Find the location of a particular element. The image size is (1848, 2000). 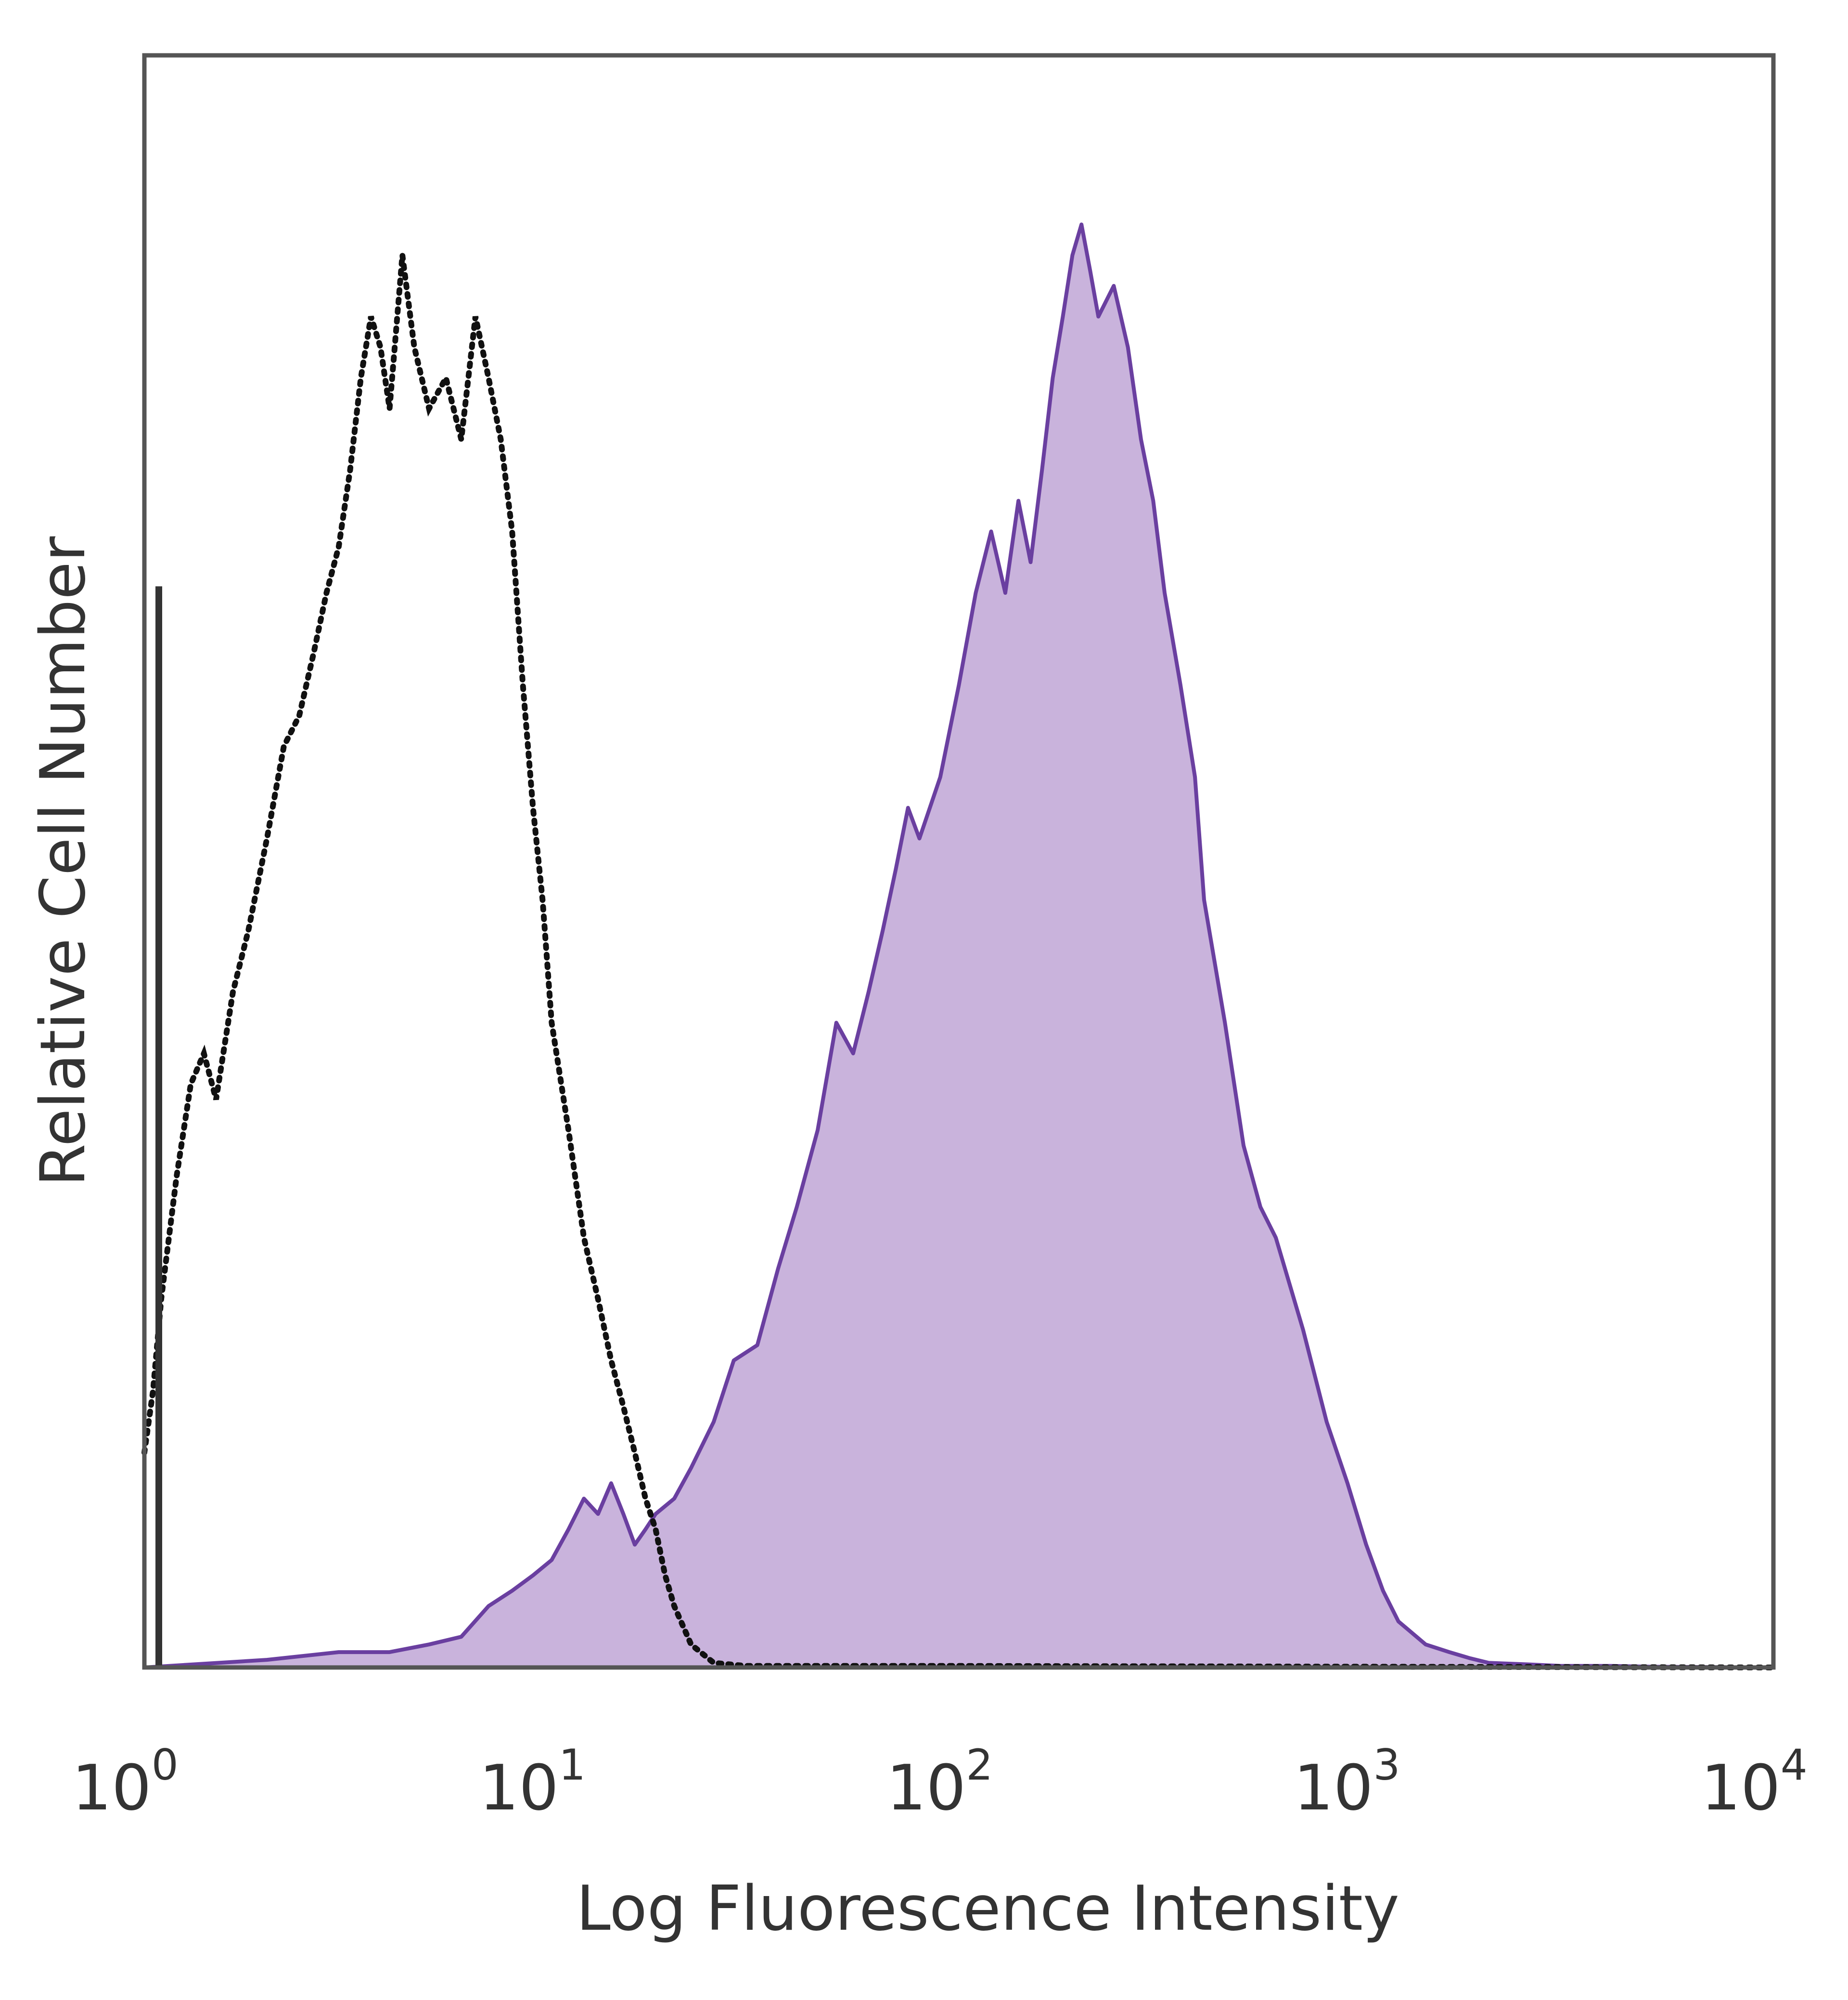

x-tick-label: 10⁴ is located at coordinates (1754, 1782).